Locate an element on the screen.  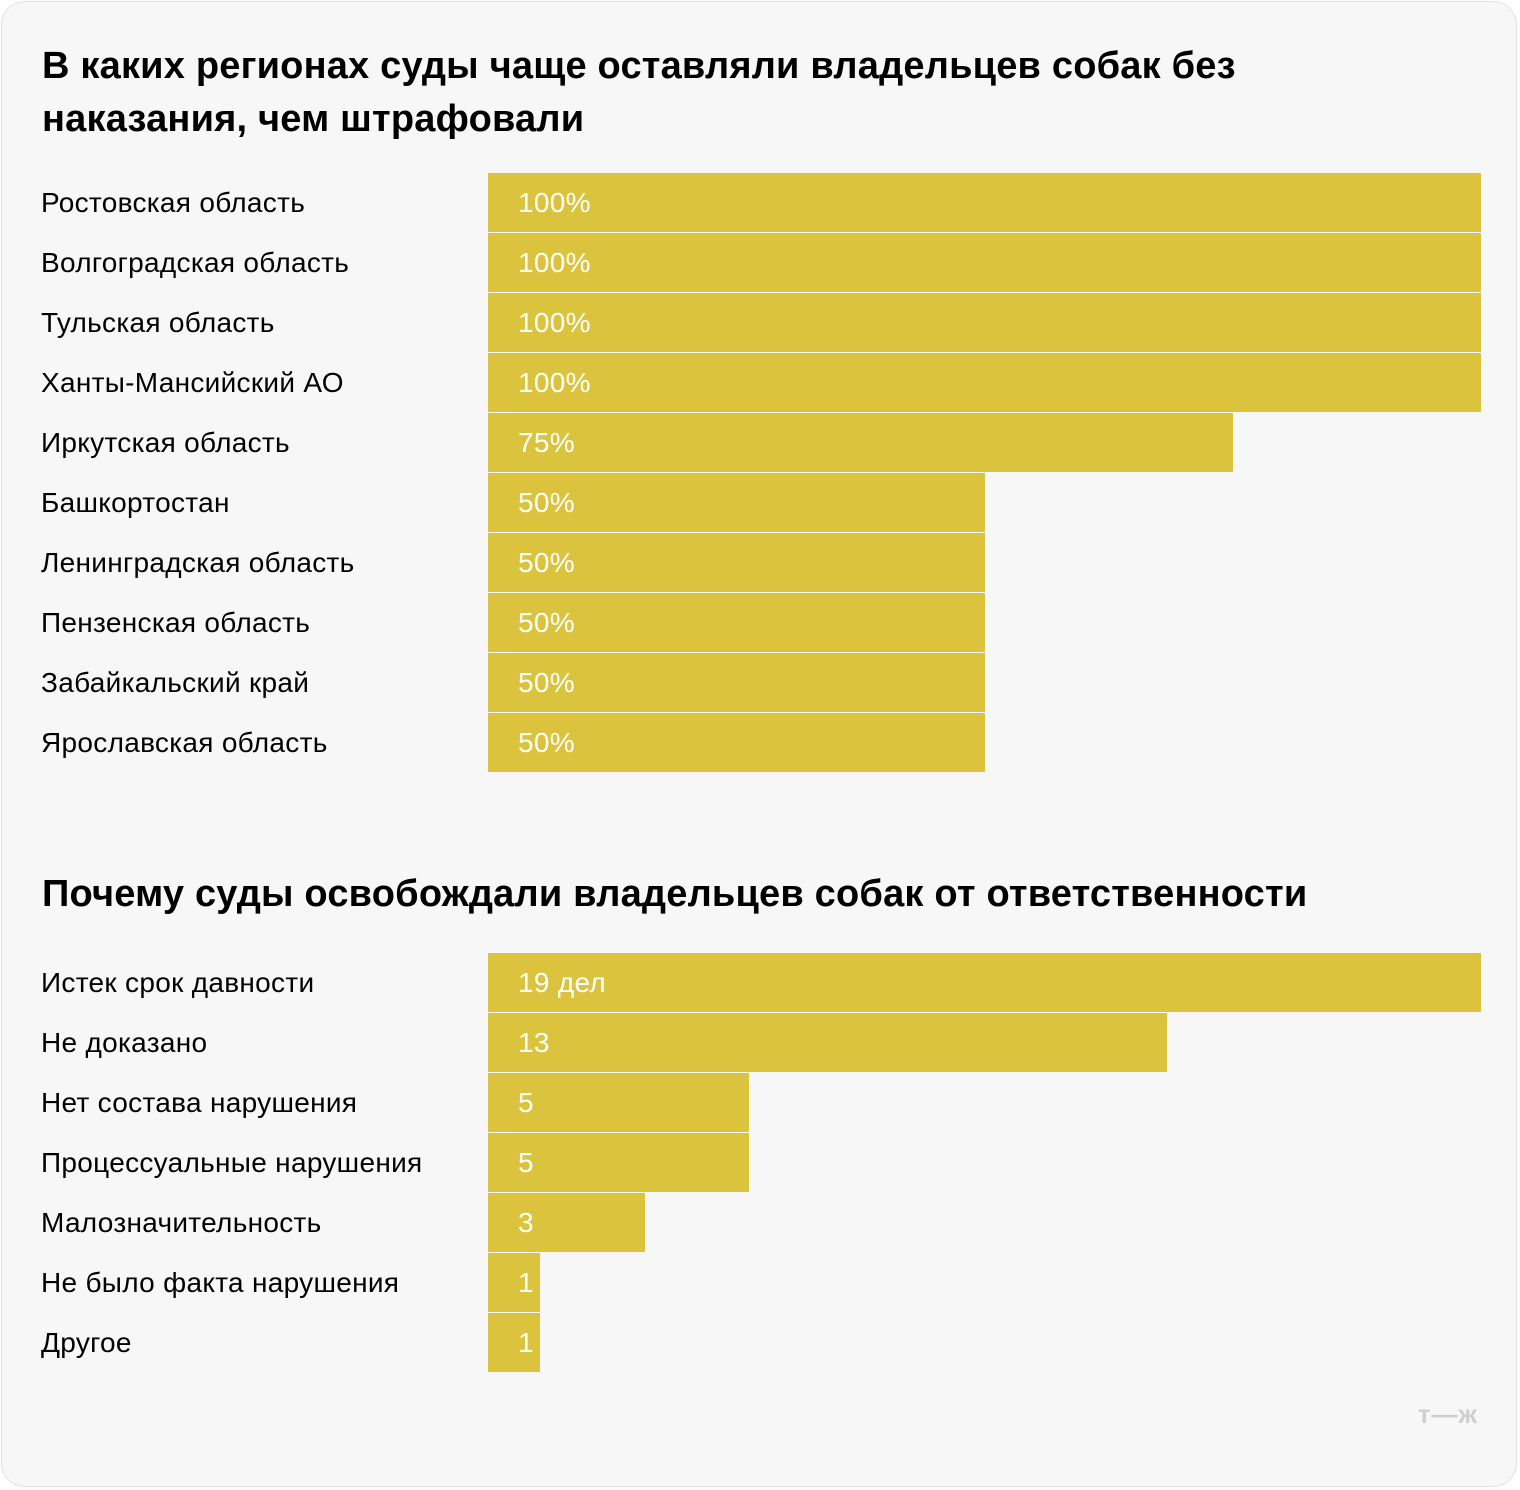
category-label: Волгоградская область is located at coordinates (195, 262).